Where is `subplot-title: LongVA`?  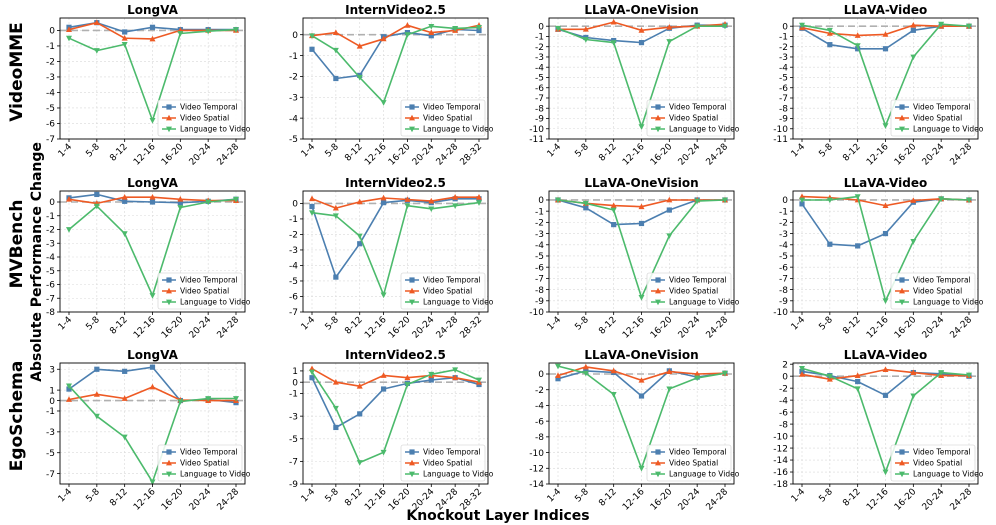
subplot-title: LongVA is located at coordinates (152, 355).